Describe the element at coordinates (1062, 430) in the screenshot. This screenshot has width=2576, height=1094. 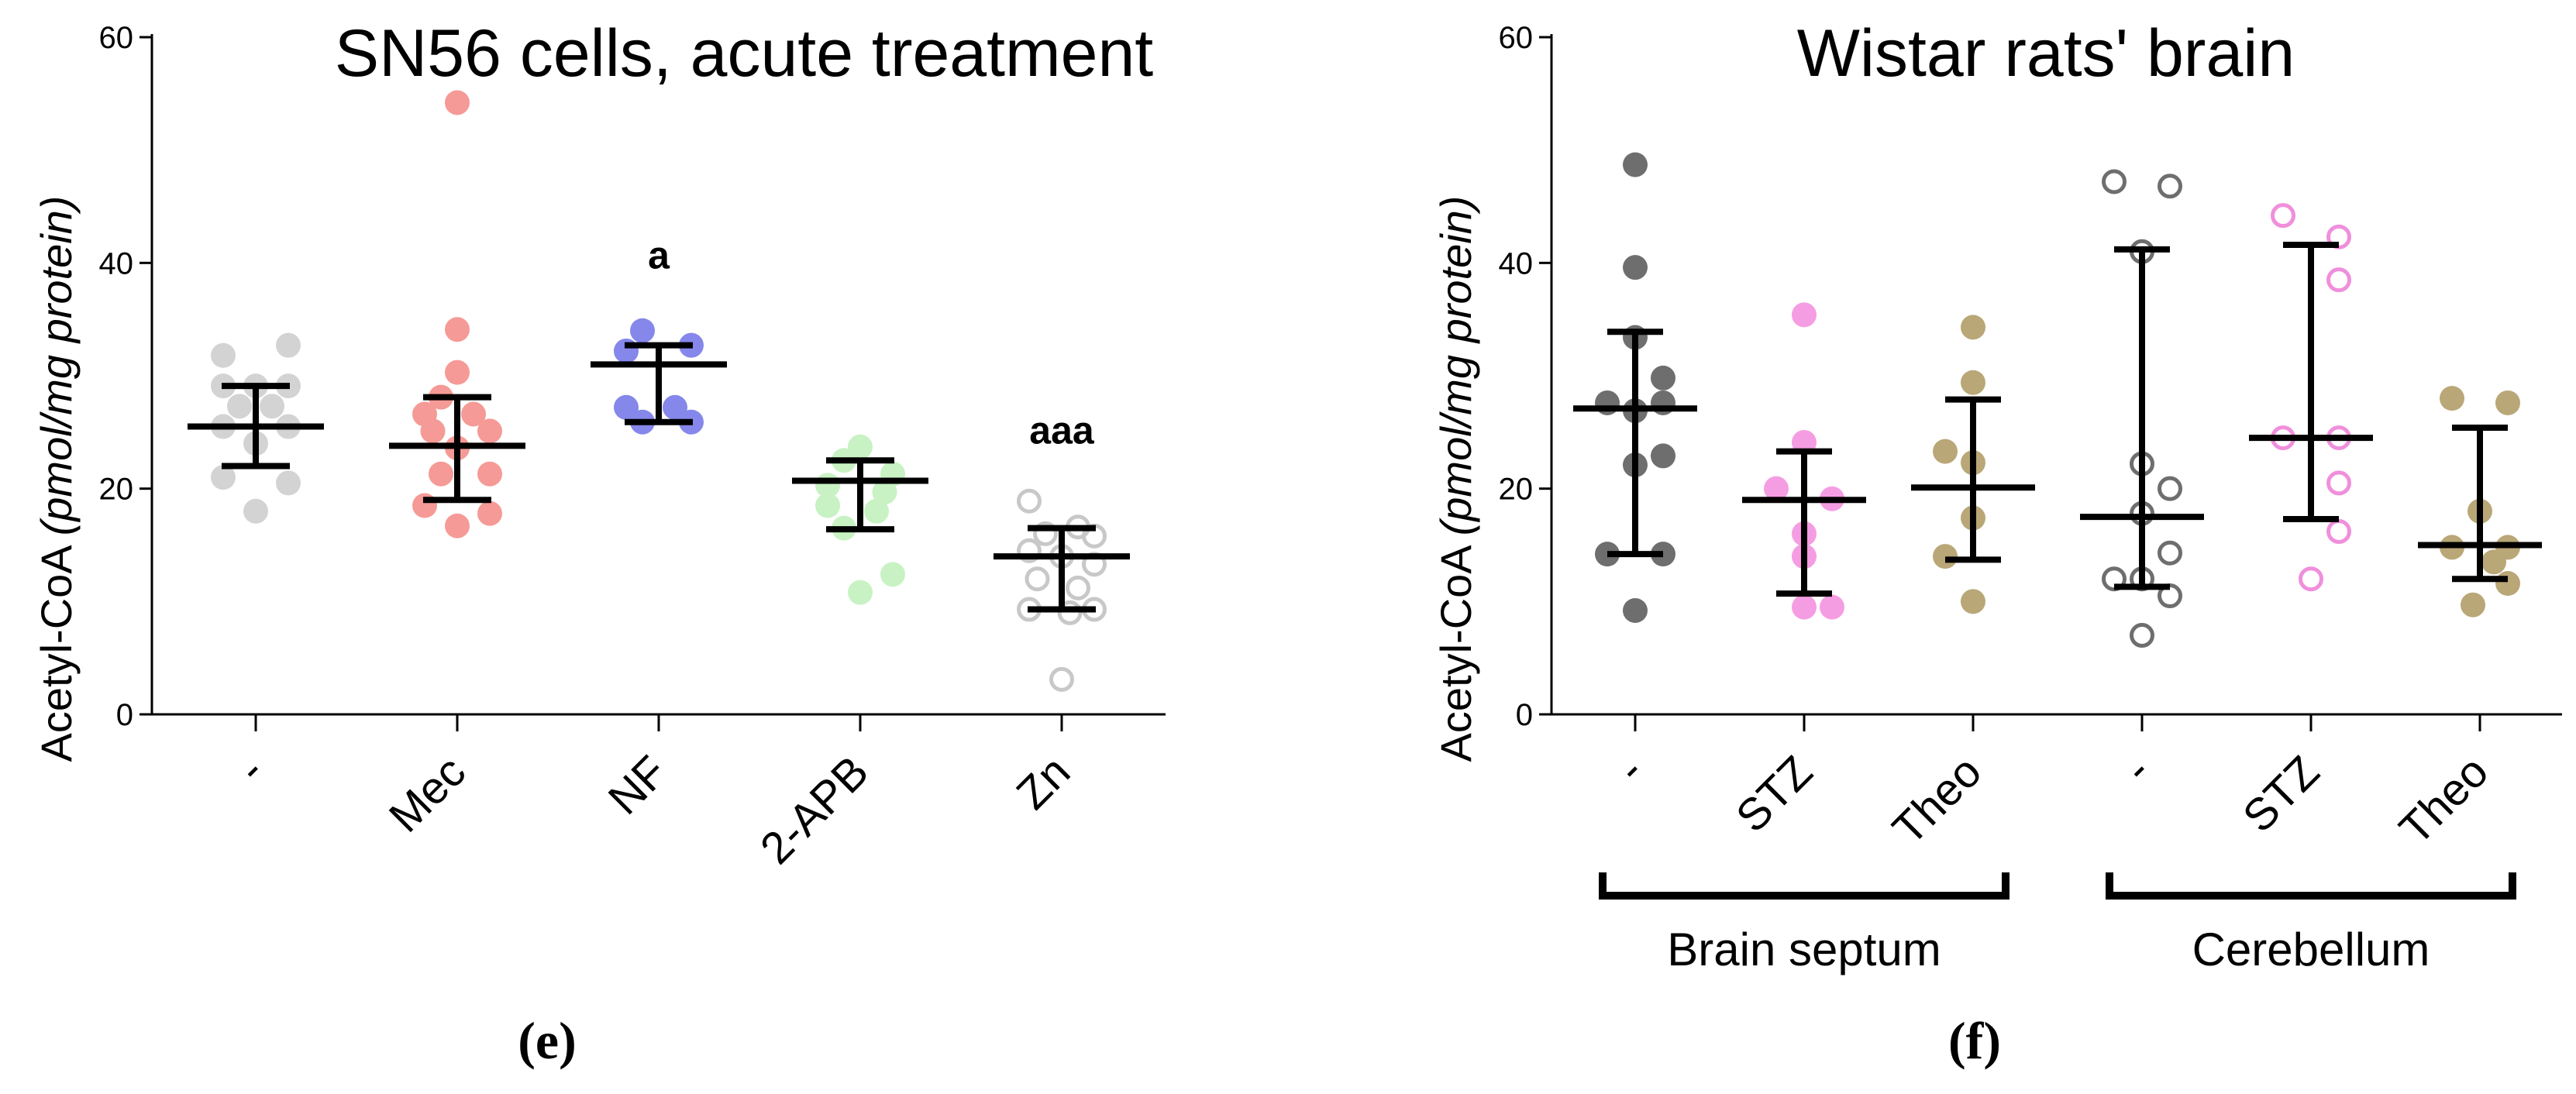
I see `significance-annotation: aaa` at that location.